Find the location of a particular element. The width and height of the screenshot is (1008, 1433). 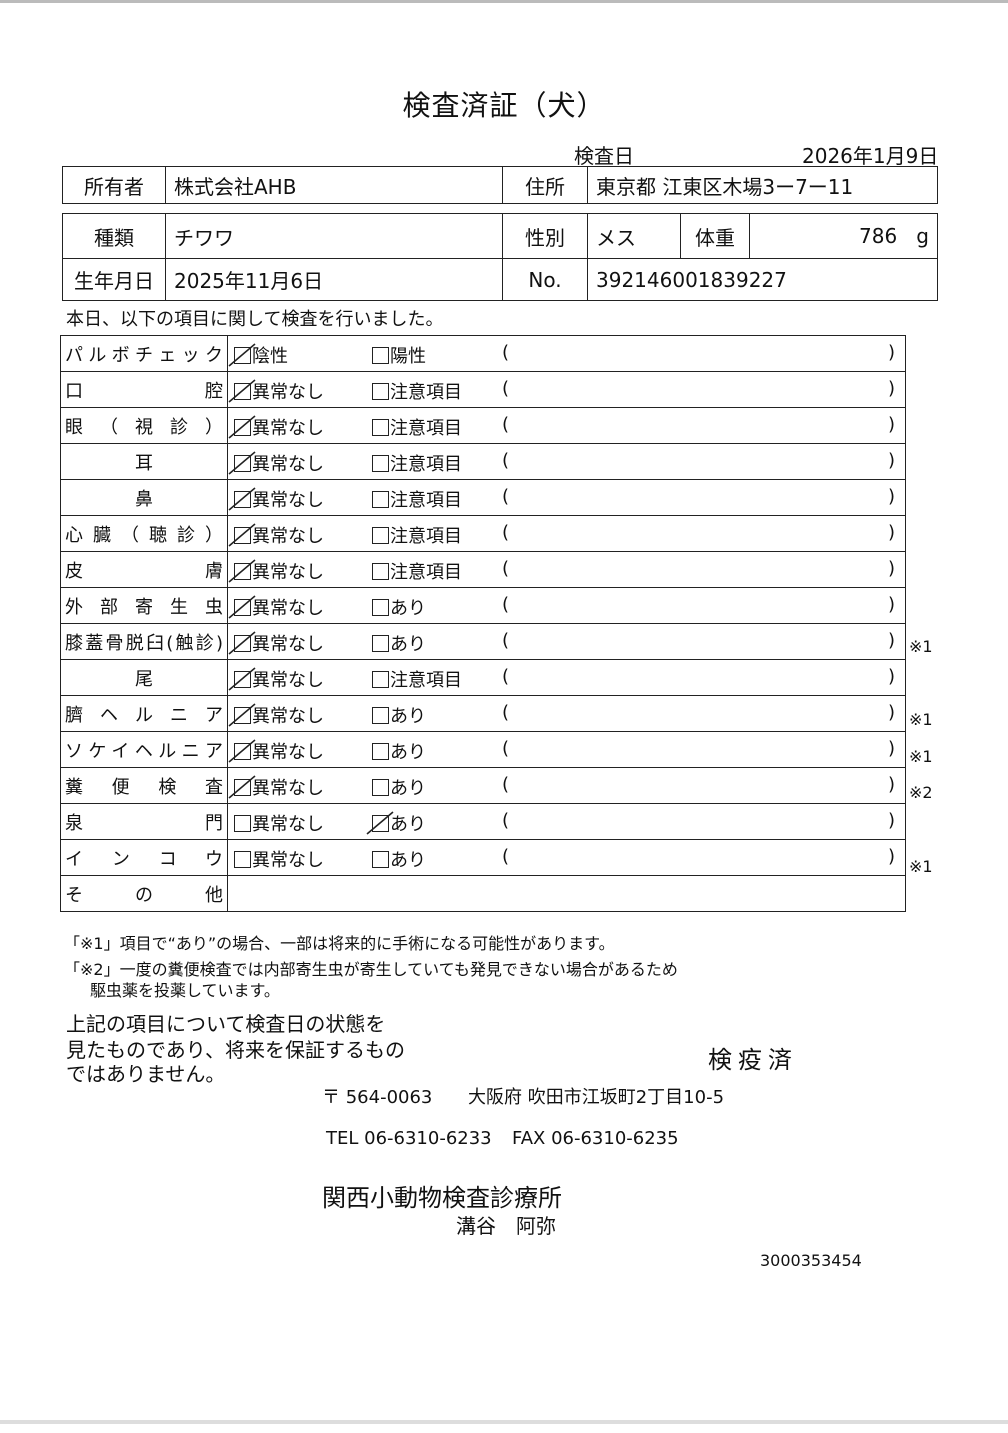

intro-text: 本日、以下の項目に関して検査を行いました。 is located at coordinates (255, 319).